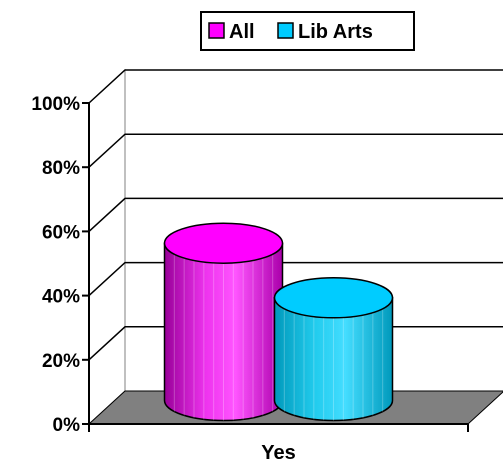 Image resolution: width=503 pixels, height=464 pixels. Describe the element at coordinates (107, 247) in the screenshot. I see `side-wall` at that location.